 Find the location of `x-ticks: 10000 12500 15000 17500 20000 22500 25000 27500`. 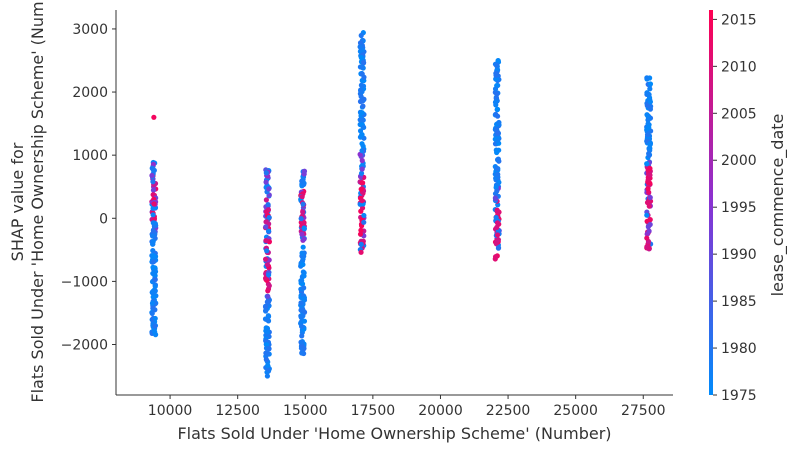

x-ticks: 10000 12500 15000 17500 20000 22500 25000 27500 is located at coordinates (407, 407).